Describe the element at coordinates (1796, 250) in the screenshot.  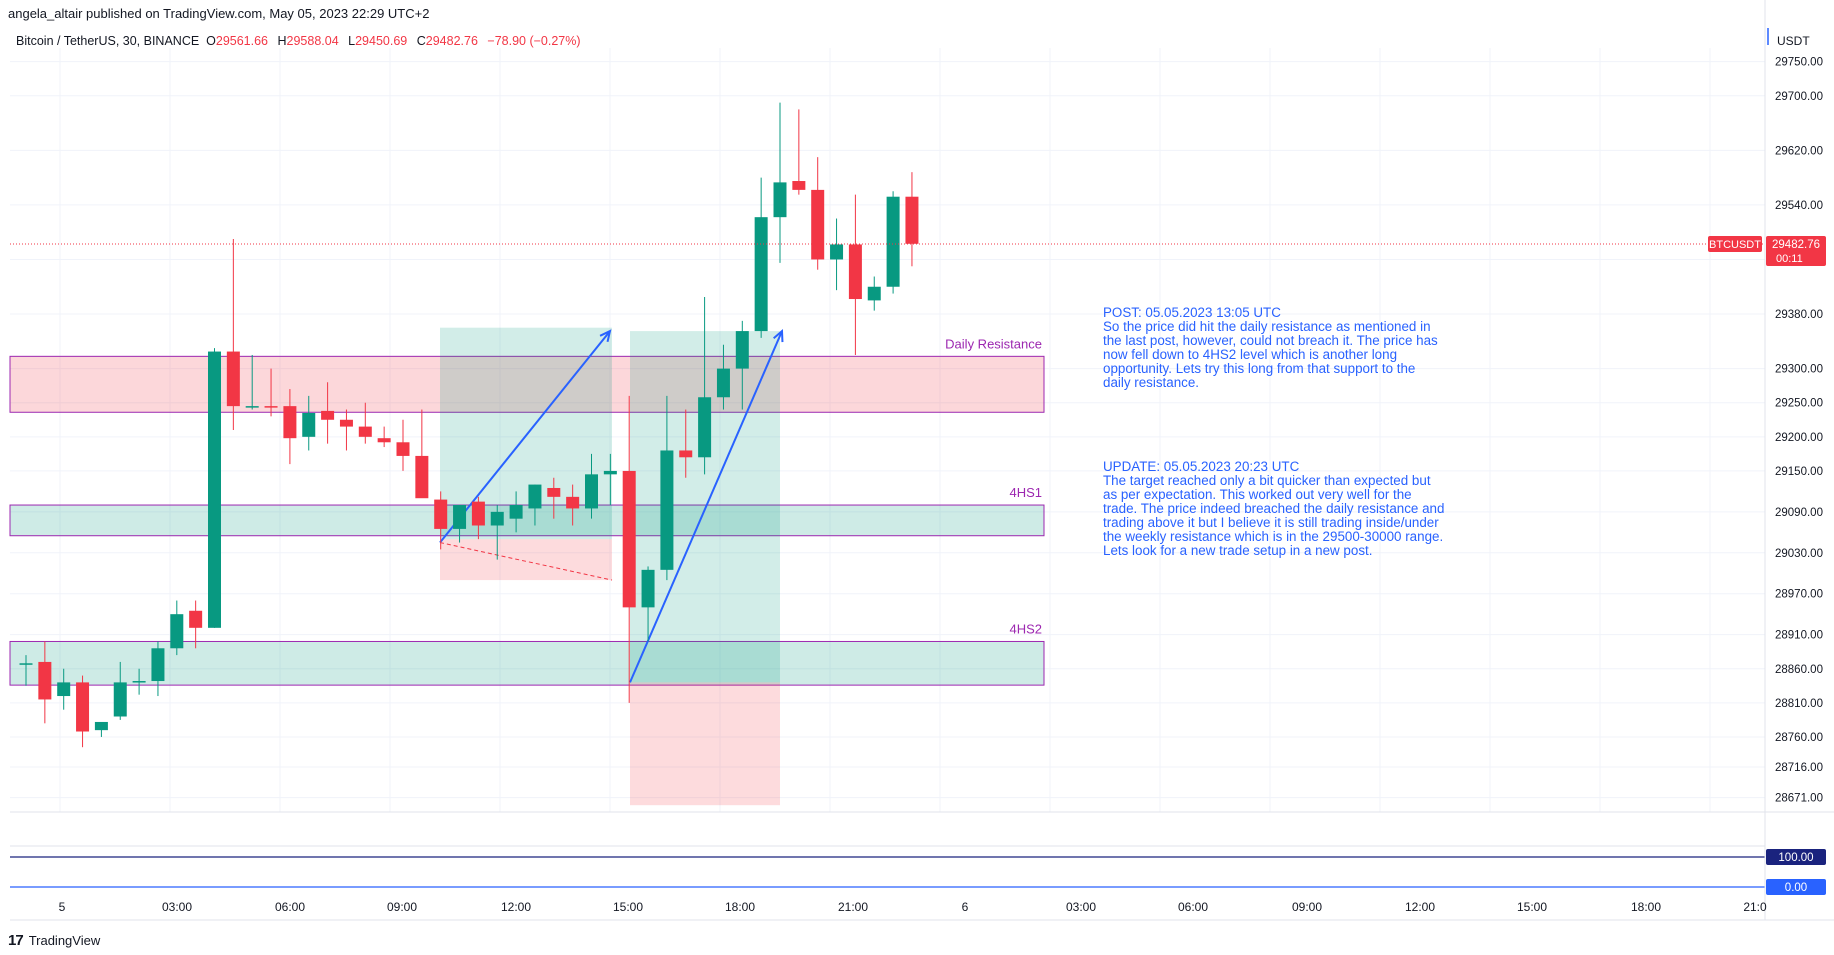
I see `last-price-badge` at that location.